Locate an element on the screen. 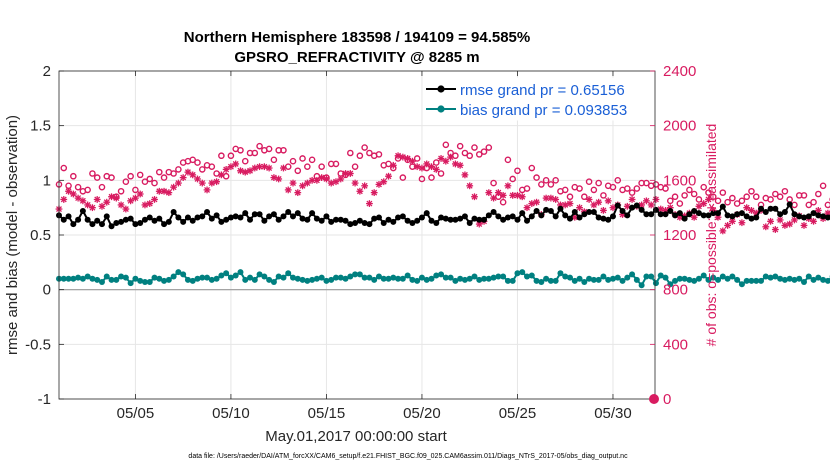  x-axis-label: May.01,2017 00:00:00 start is located at coordinates (356, 436).